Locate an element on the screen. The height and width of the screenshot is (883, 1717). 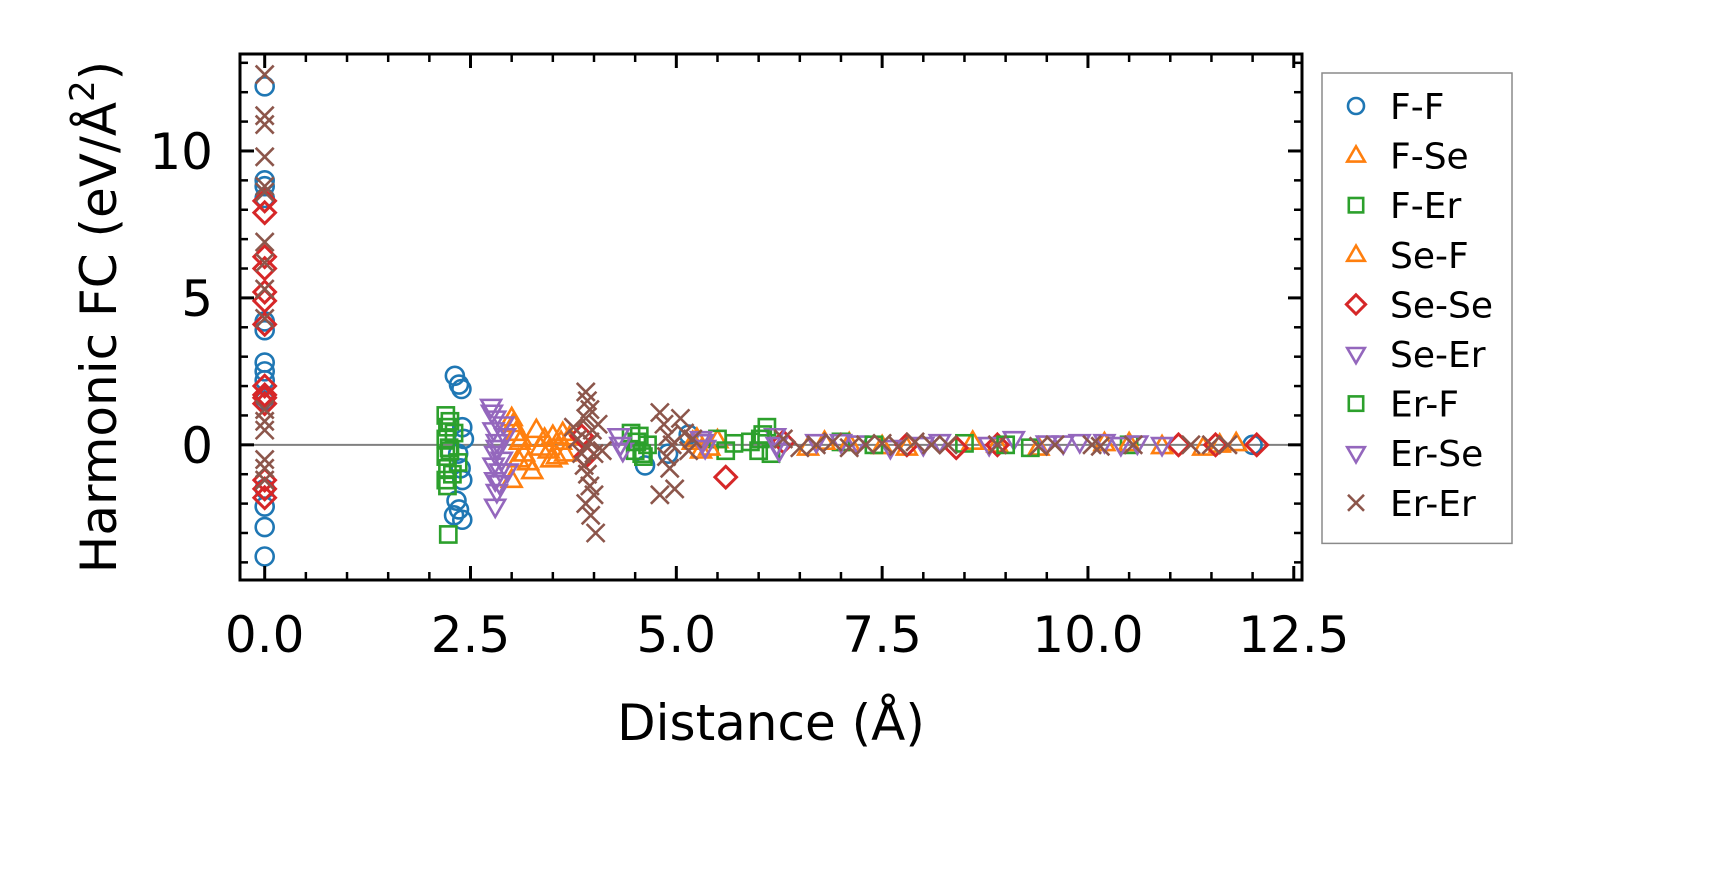
x-axis-label: Distance (Å) is located at coordinates (771, 723).